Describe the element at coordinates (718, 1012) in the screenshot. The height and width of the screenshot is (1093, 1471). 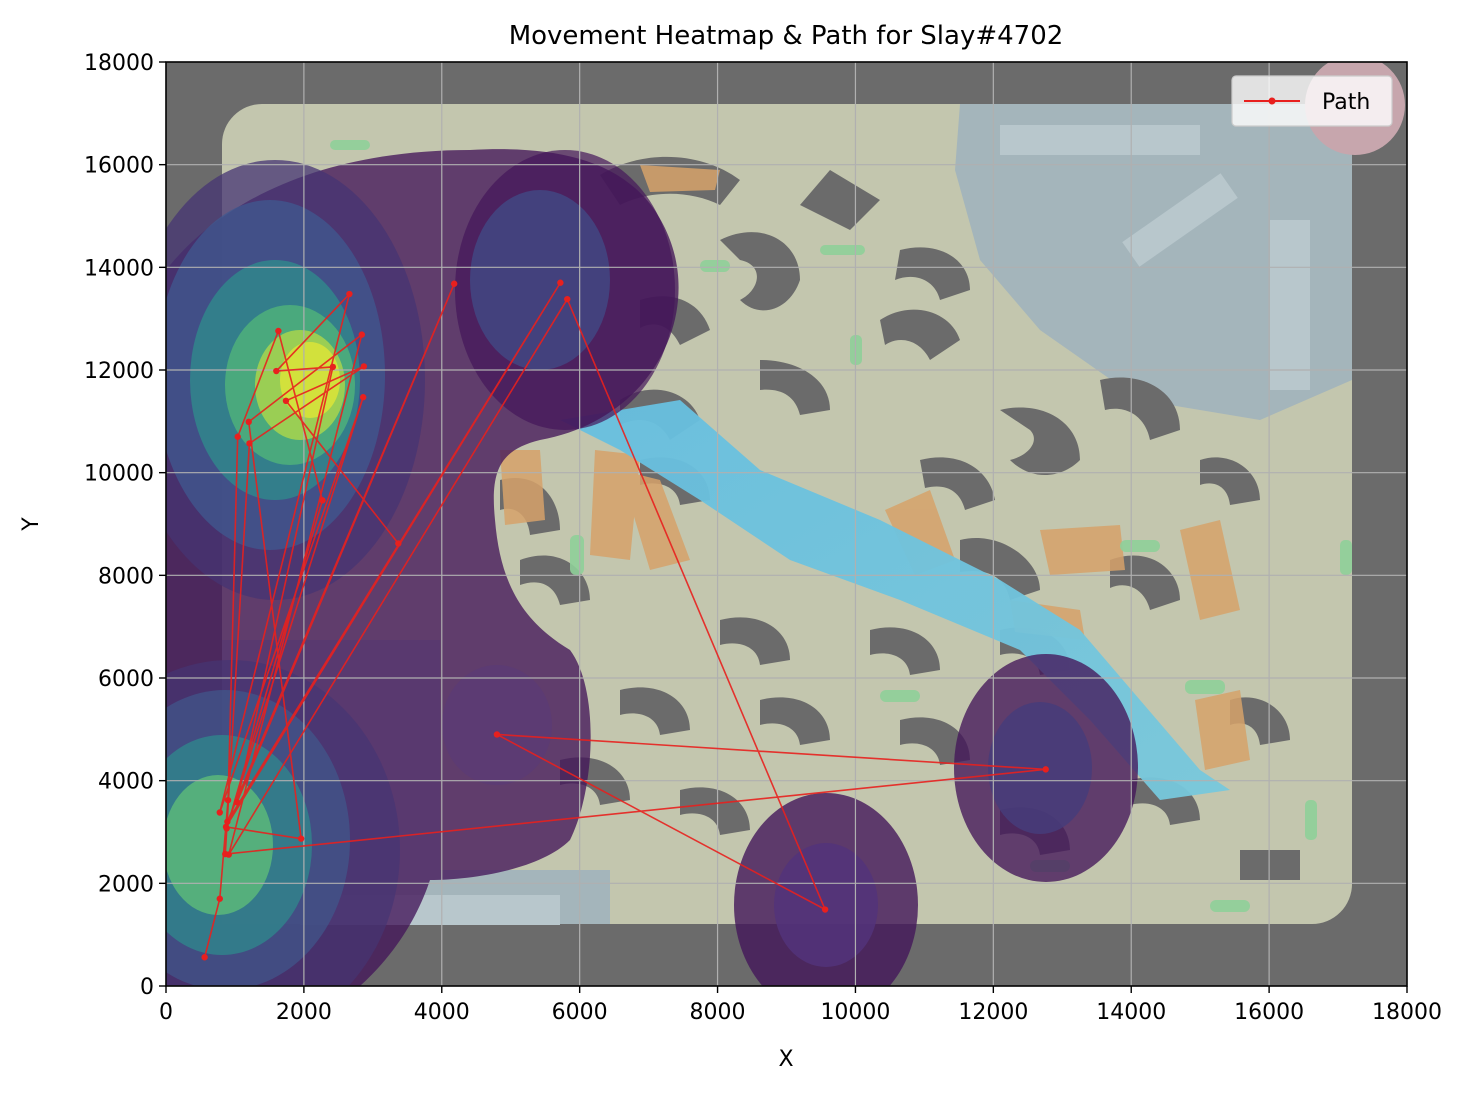
I see `x-tick-label: 8000` at that location.